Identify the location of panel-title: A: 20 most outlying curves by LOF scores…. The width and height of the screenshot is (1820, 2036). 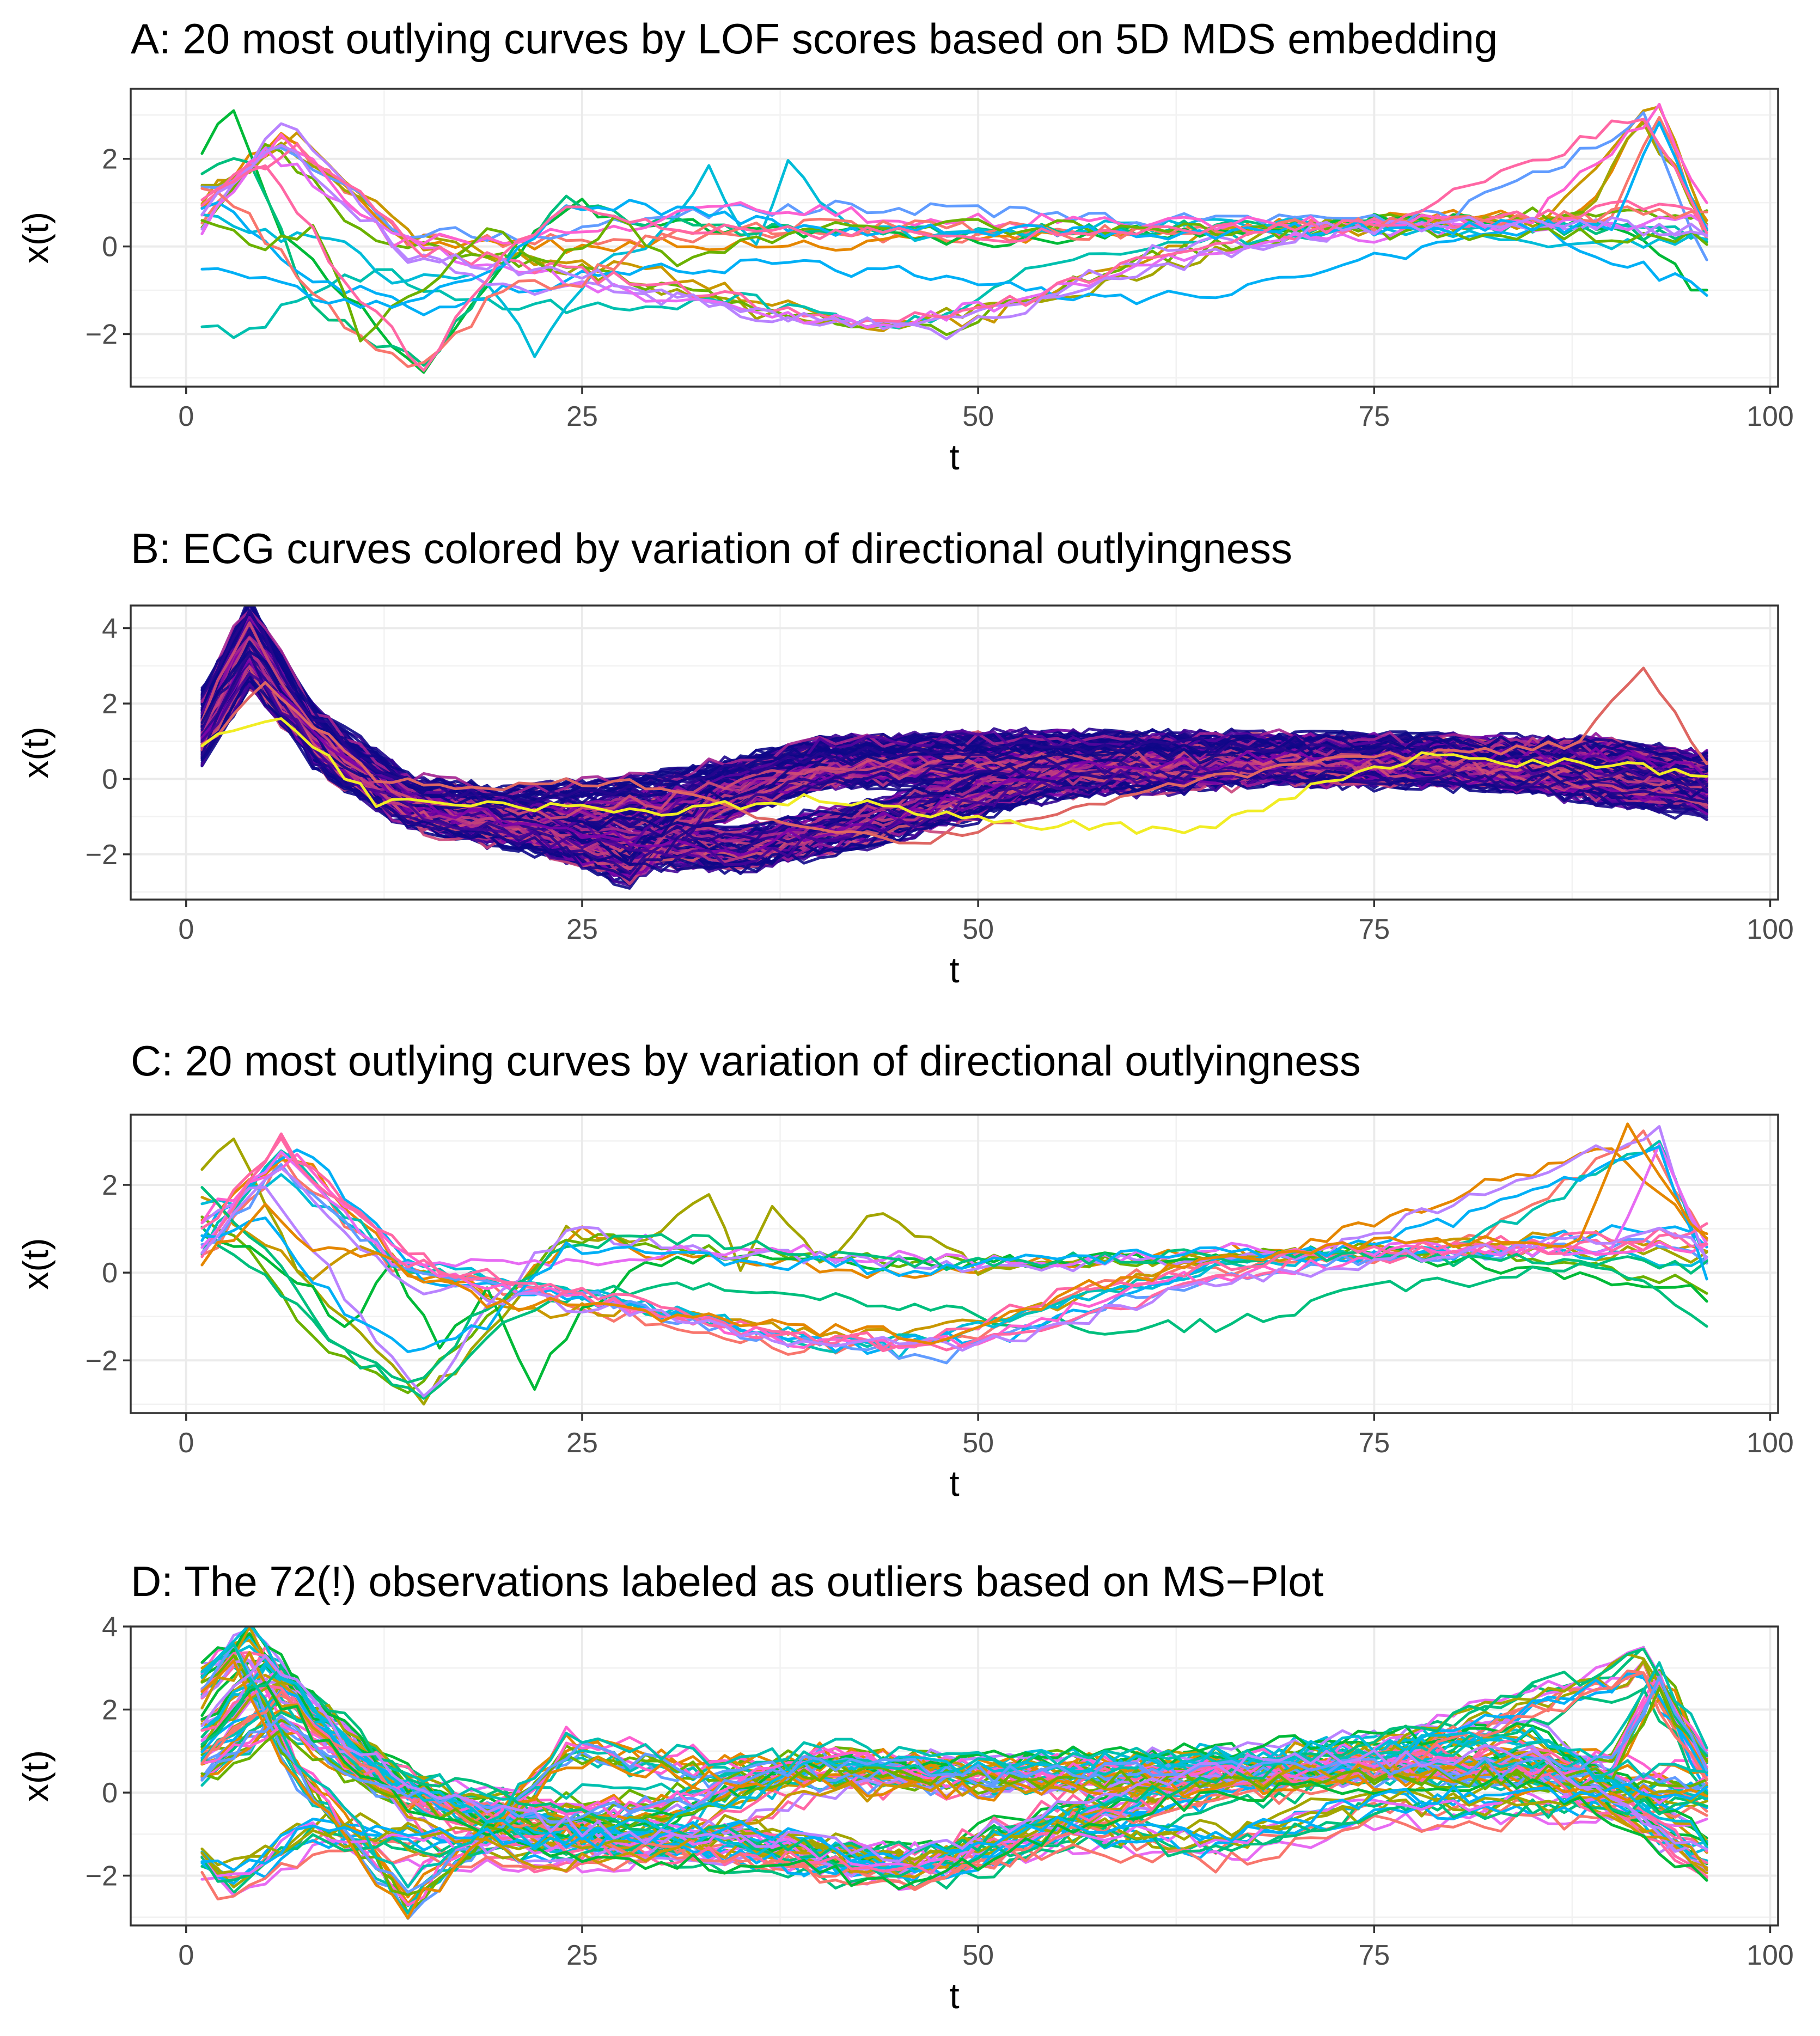
(814, 39).